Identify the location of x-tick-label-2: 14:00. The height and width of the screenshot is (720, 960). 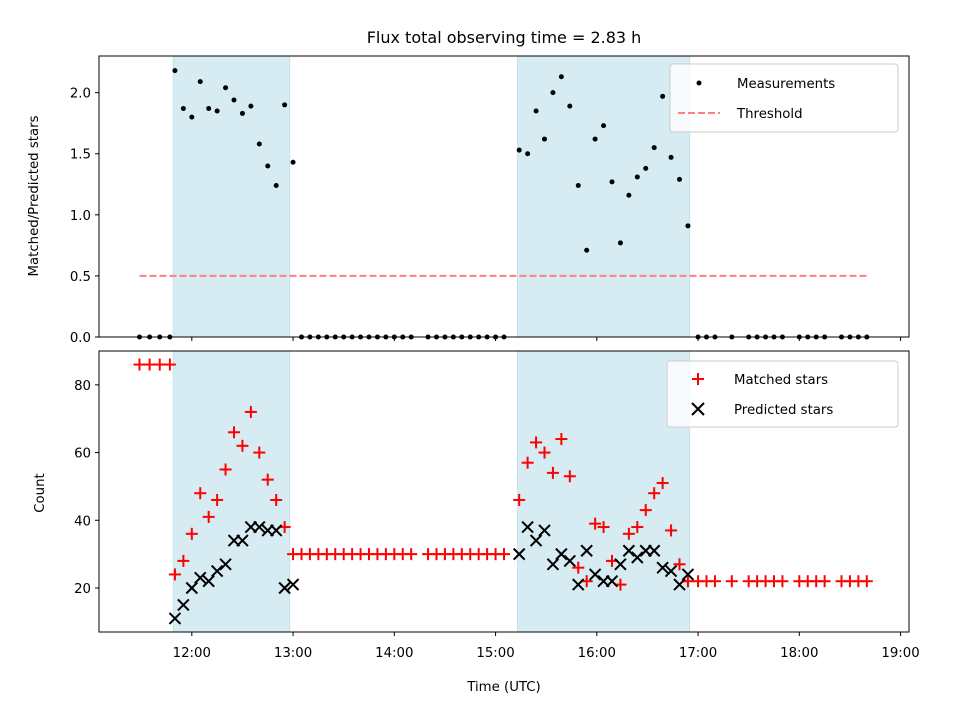
(394, 653).